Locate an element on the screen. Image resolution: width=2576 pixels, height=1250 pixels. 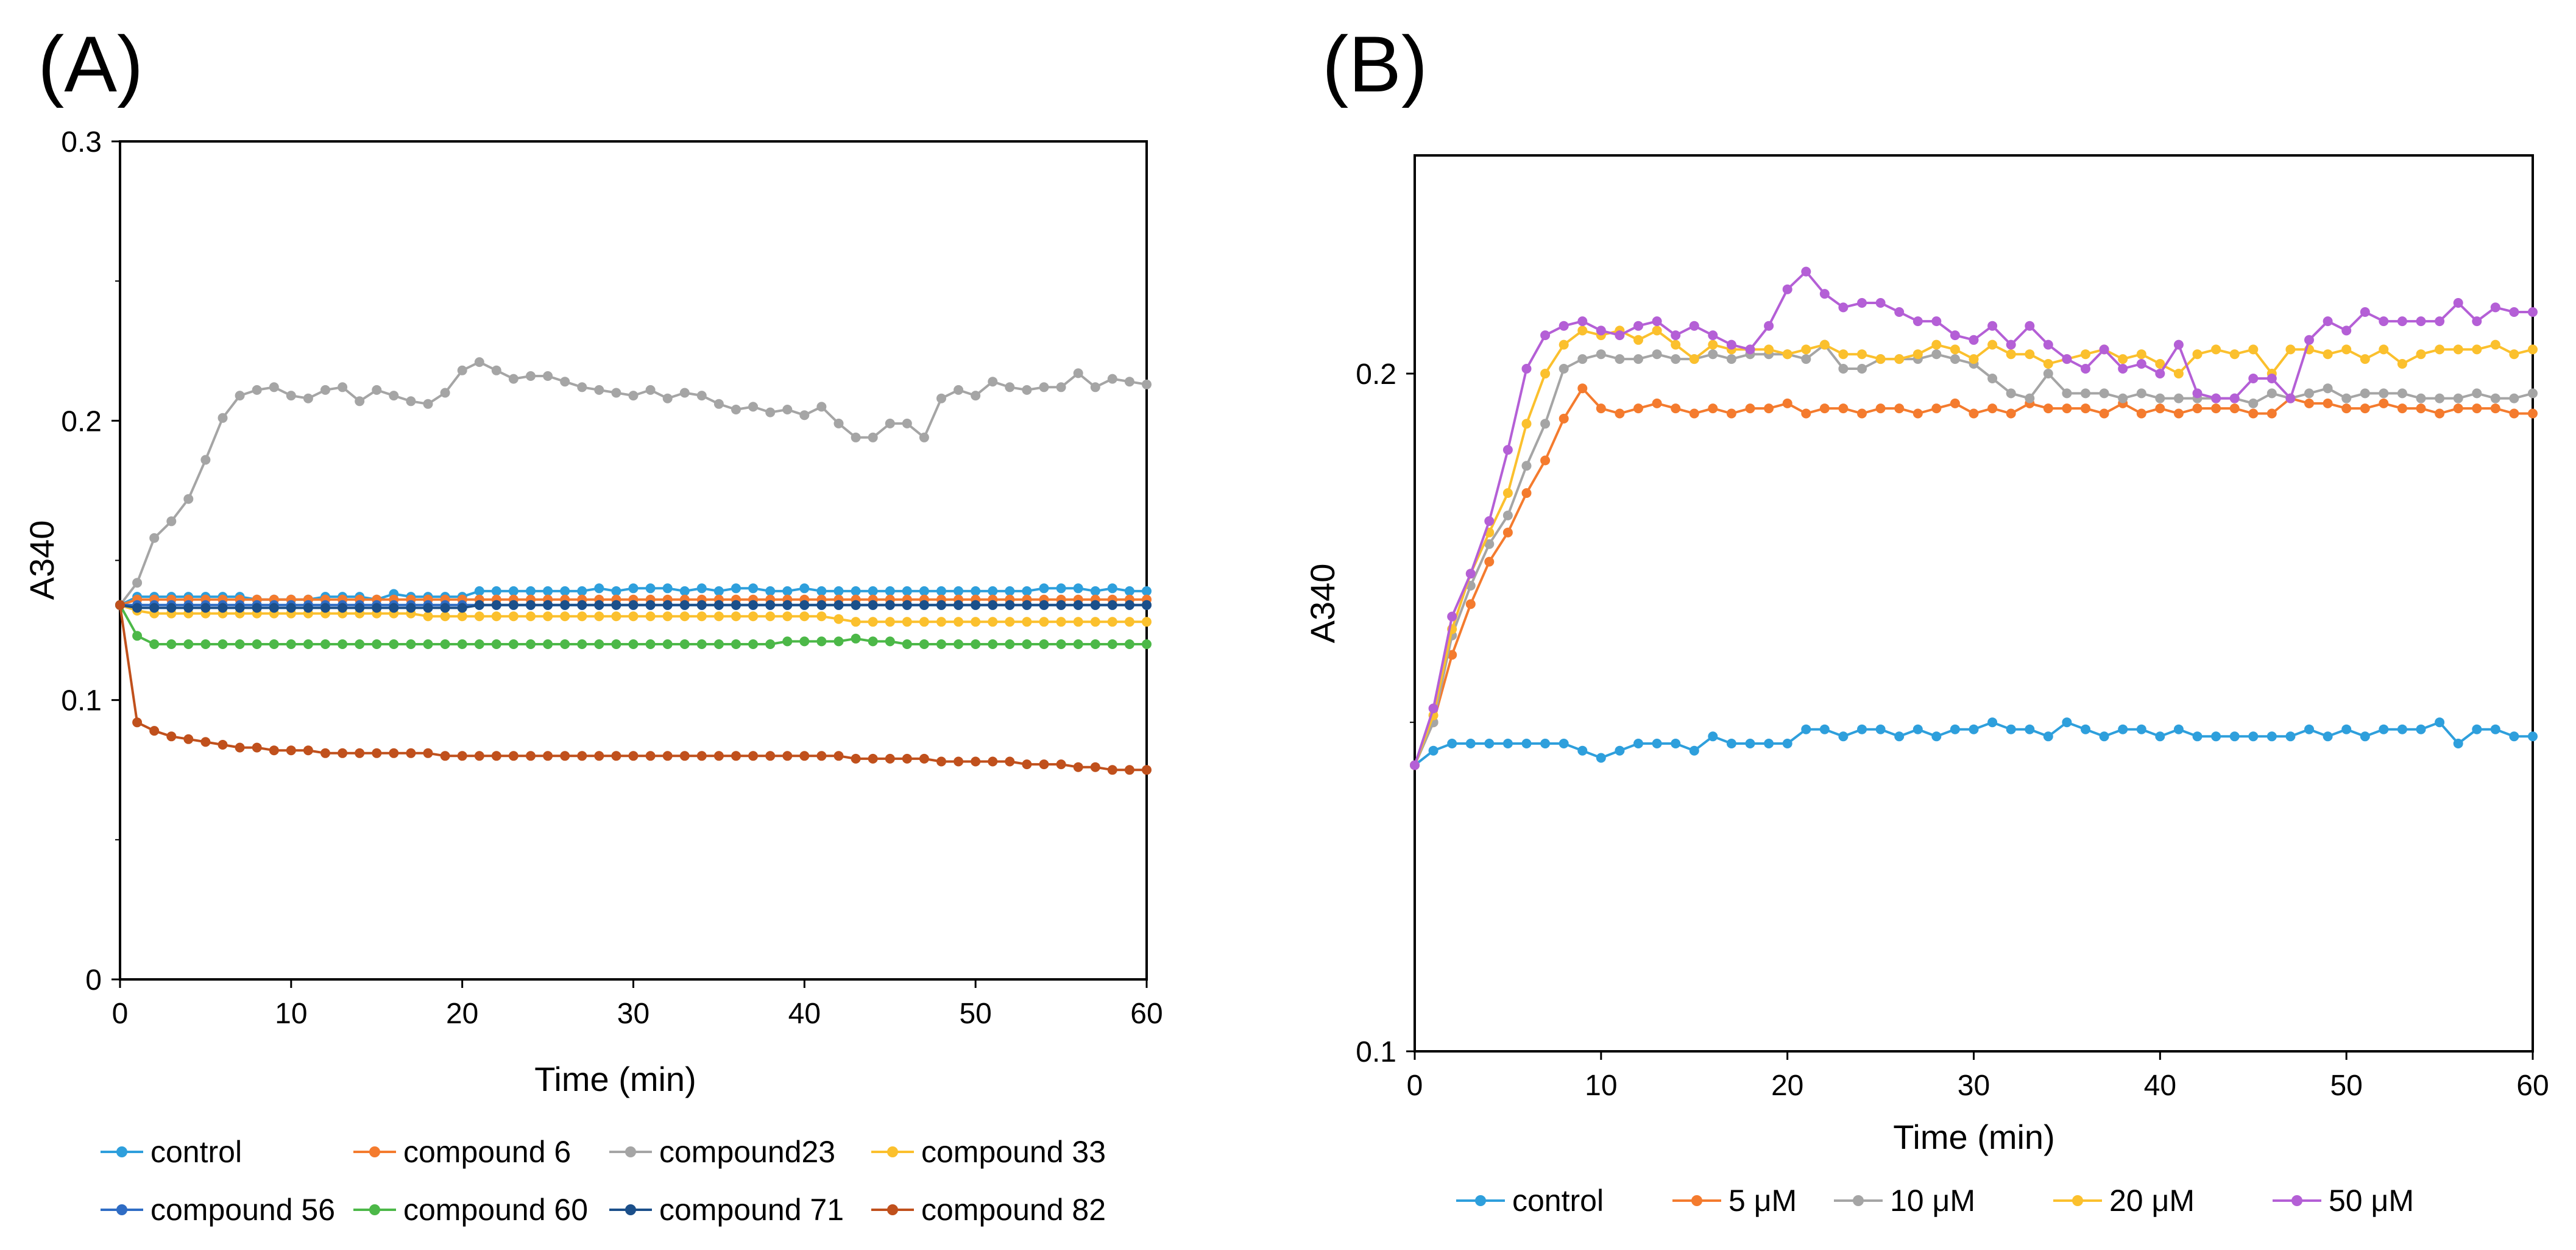
y-tick-label-a: 0.3 is located at coordinates (81, 142).